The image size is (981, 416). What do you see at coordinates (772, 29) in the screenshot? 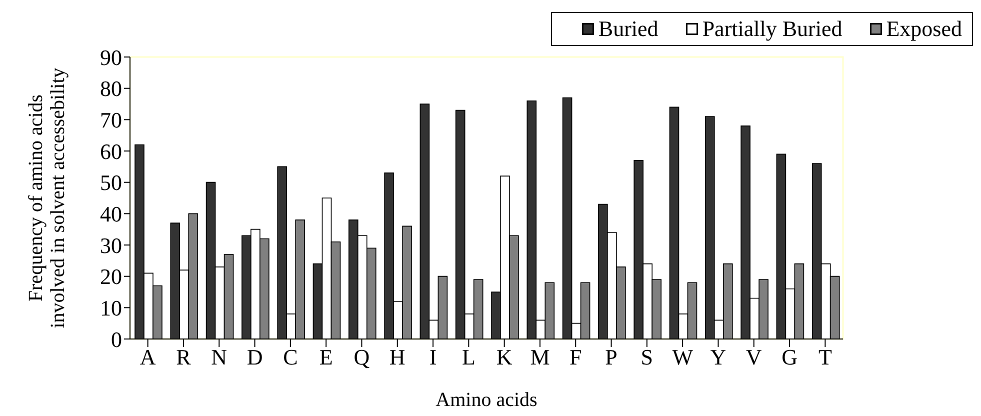
I see `legend-label: Partially Buried` at bounding box center [772, 29].